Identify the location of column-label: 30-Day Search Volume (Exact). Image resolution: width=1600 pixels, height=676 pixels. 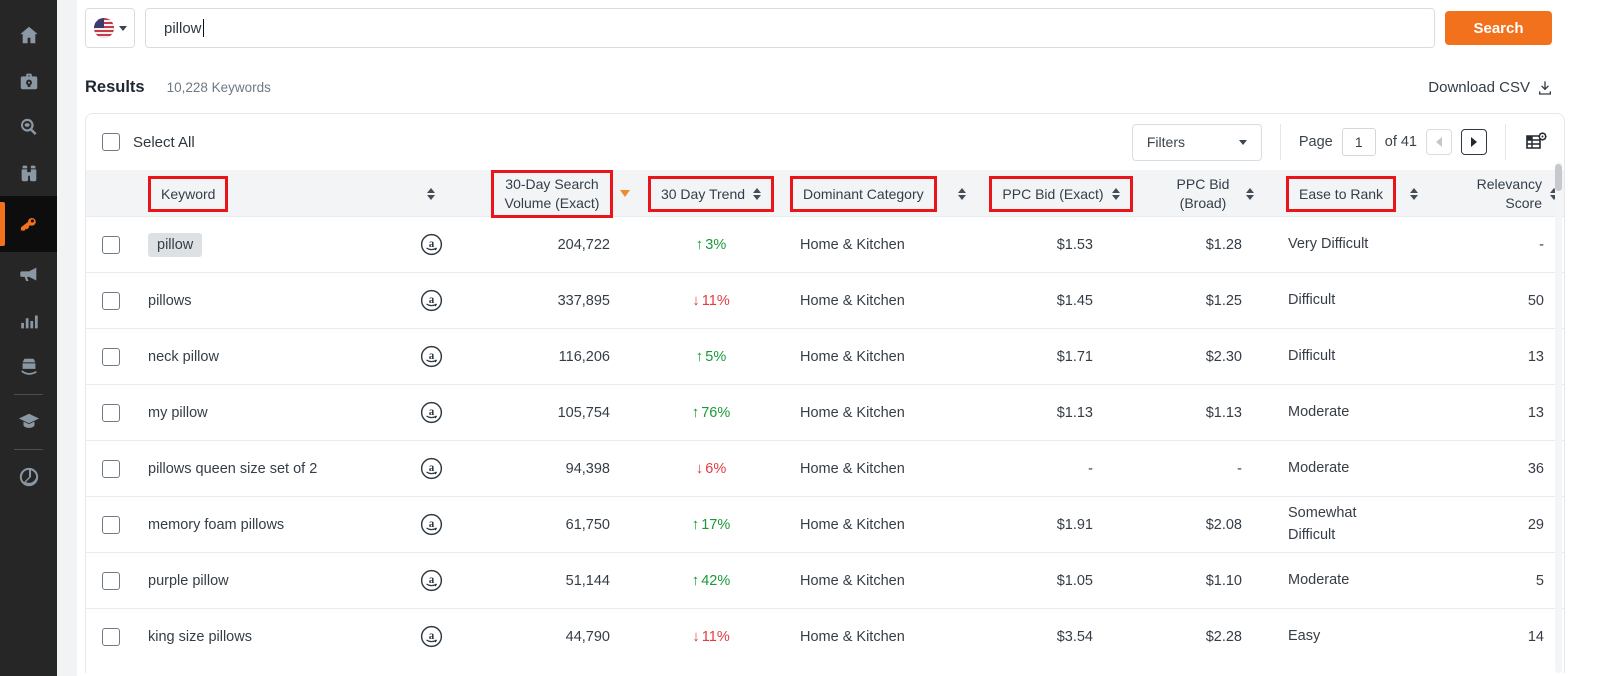
(552, 193).